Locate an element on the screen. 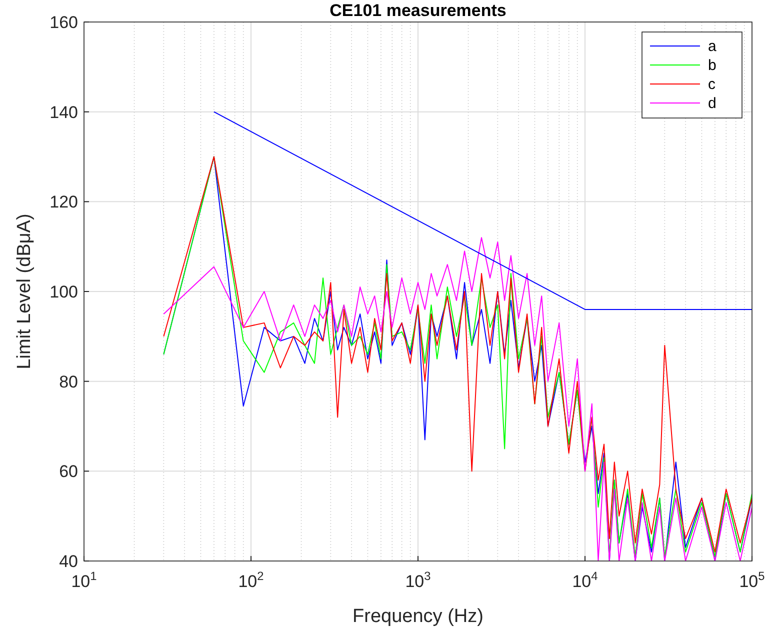 The image size is (772, 634). y-tick-label: 80 is located at coordinates (68, 382).